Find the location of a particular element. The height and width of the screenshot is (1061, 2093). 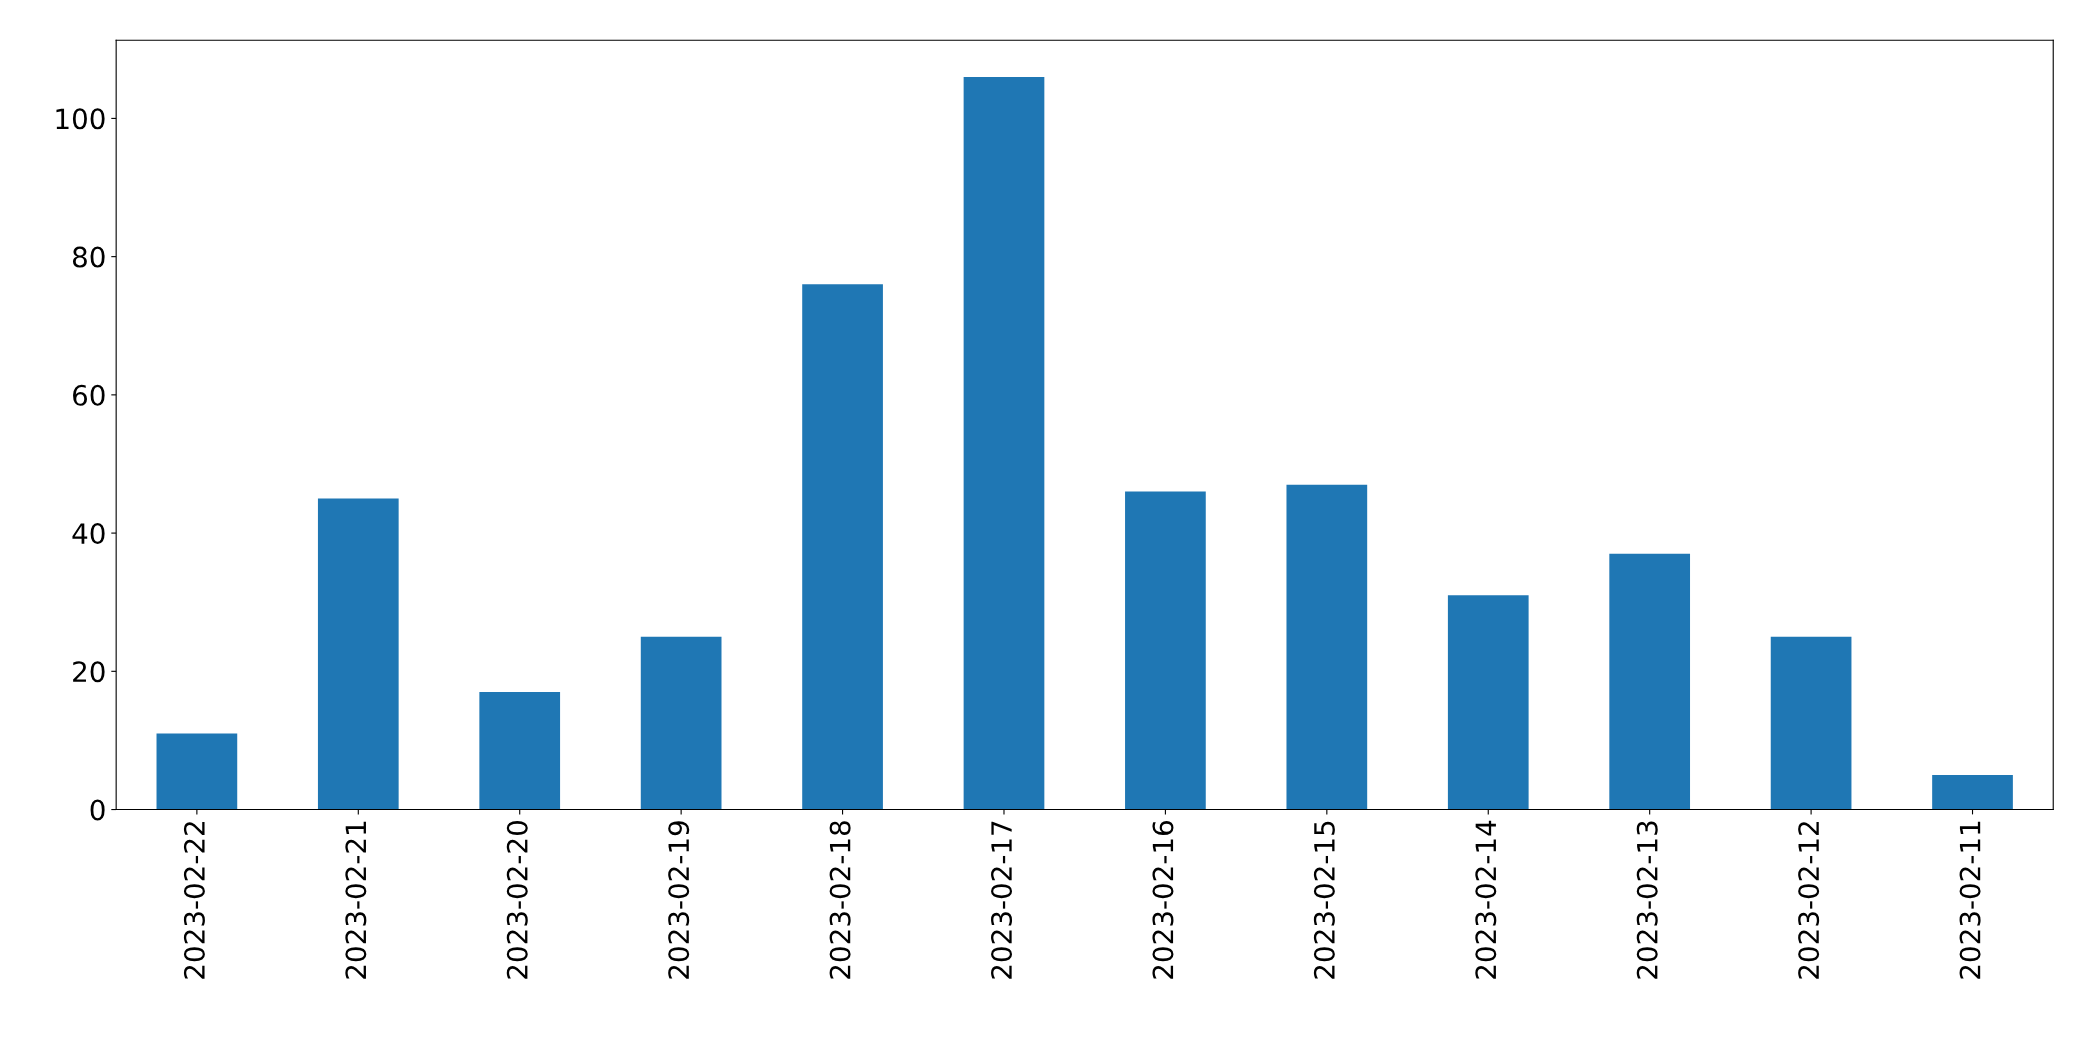

x-tick-label: 2023-02-15 is located at coordinates (1324, 900).